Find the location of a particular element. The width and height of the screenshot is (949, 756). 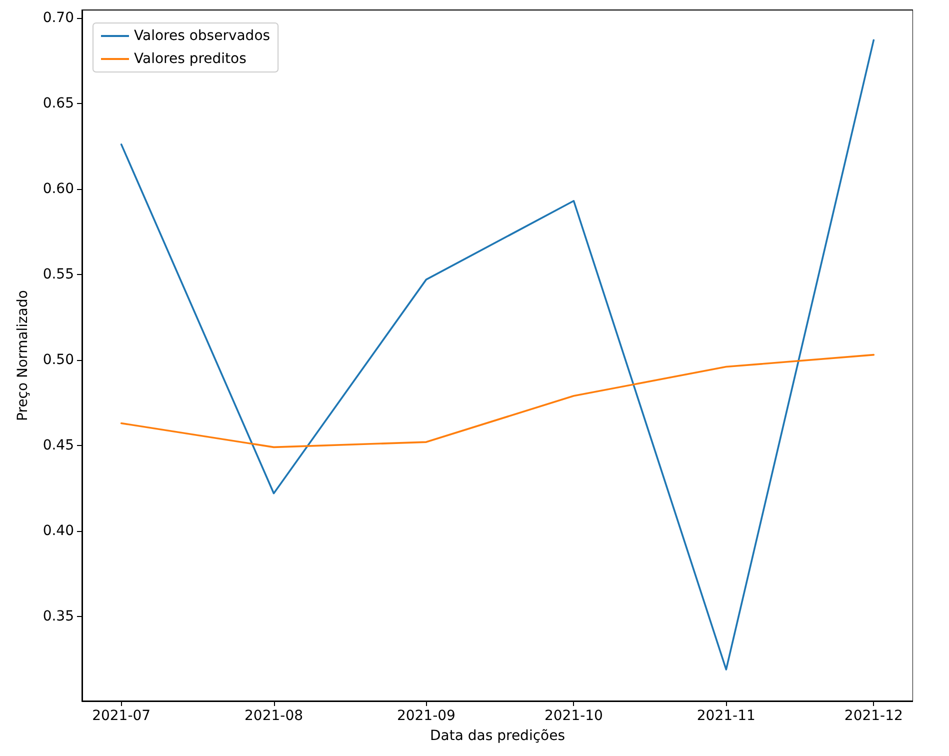

y-tick-label: 0.35 is located at coordinates (58, 616).